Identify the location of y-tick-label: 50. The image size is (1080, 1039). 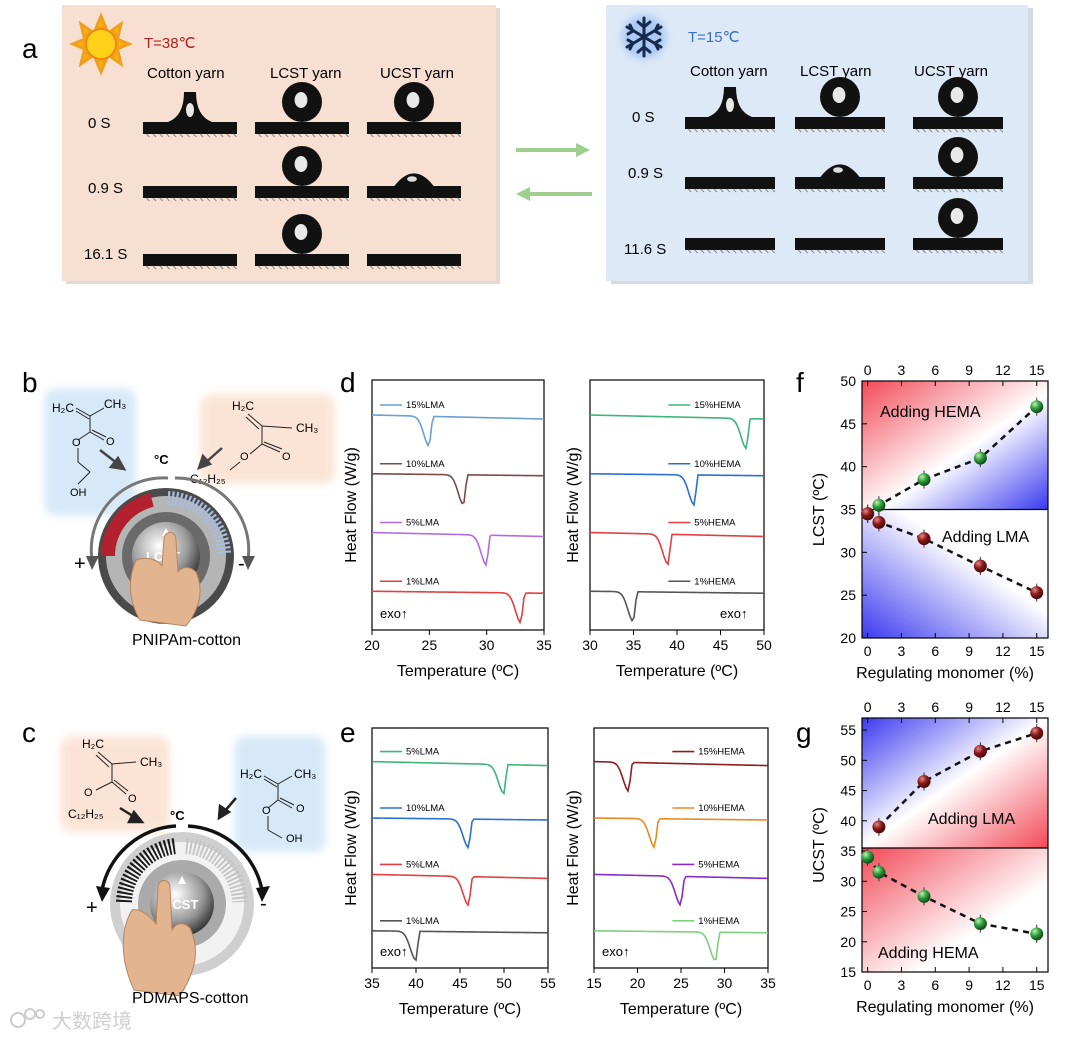
(848, 760).